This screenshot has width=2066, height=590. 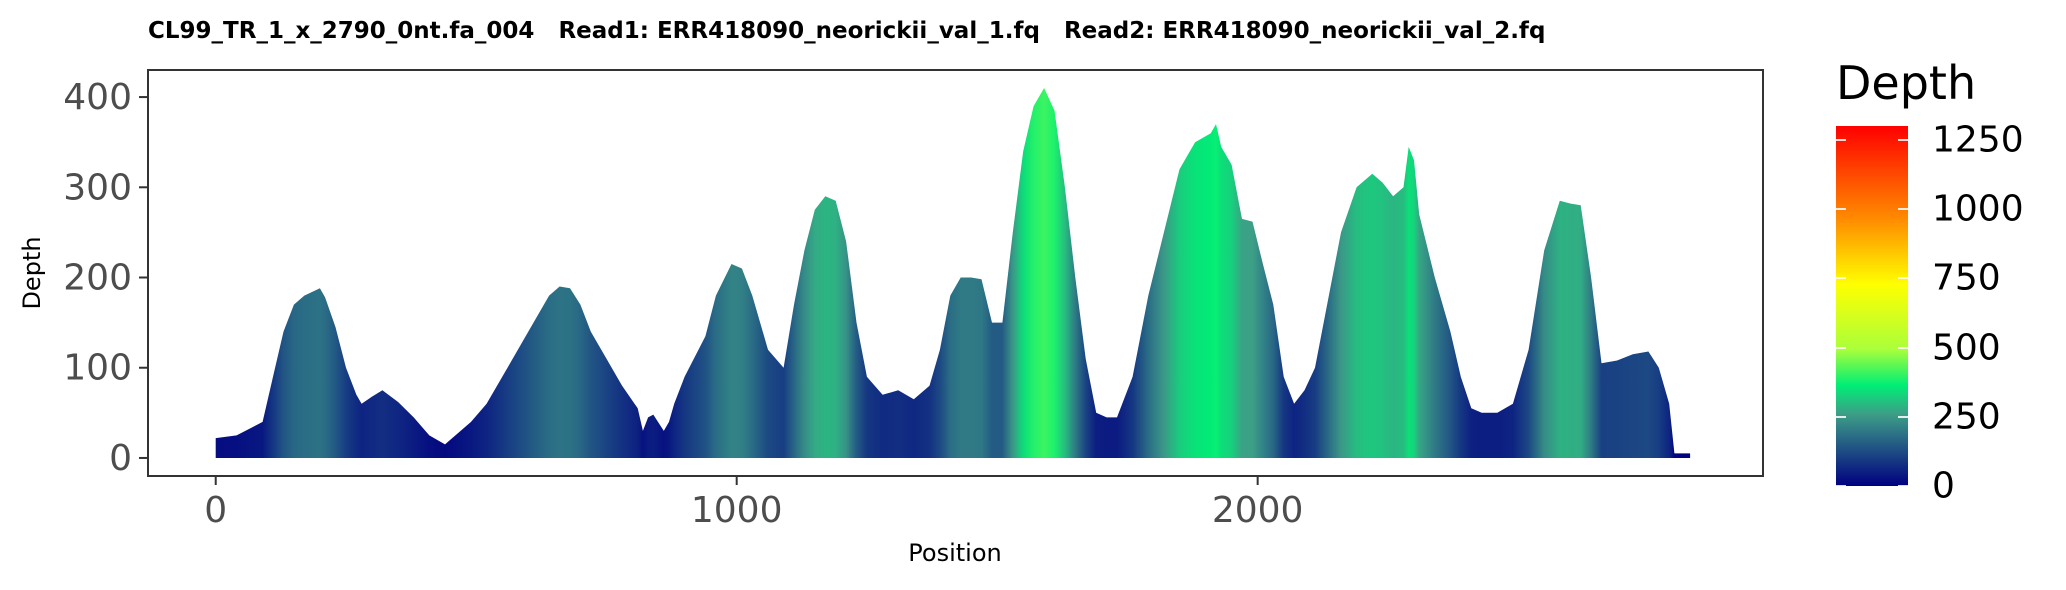 What do you see at coordinates (954, 553) in the screenshot?
I see `x-axis-label: Position` at bounding box center [954, 553].